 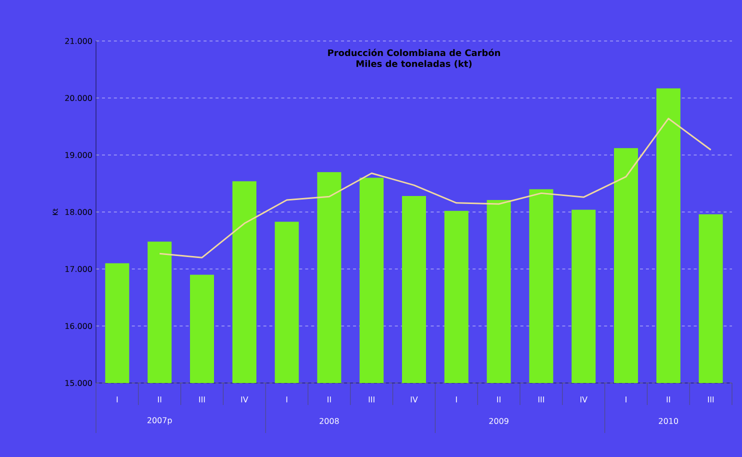 What do you see at coordinates (414, 64) in the screenshot?
I see `text: Miles de toneladas (kt)` at bounding box center [414, 64].